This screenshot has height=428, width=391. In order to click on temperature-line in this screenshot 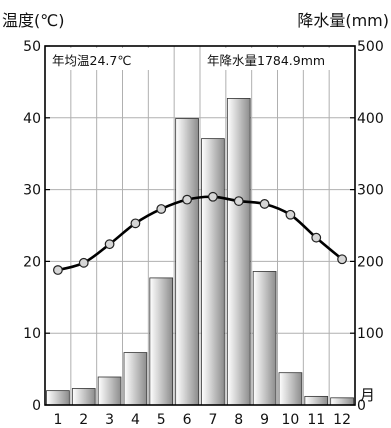, I will do `click(200, 233)`.